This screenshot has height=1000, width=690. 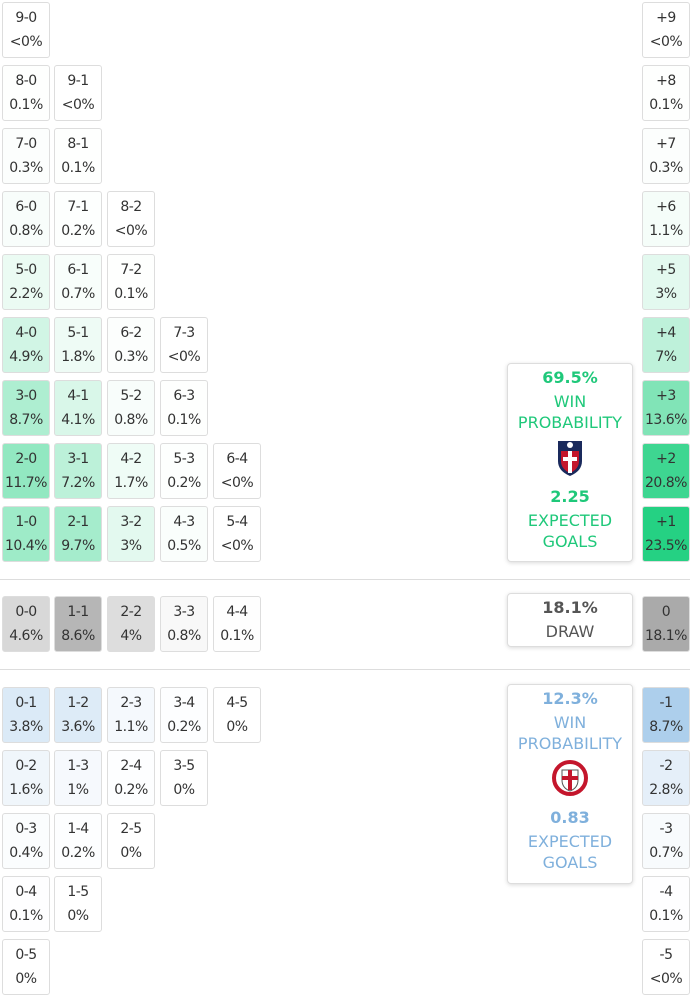 I want to click on score: 6-1, so click(x=78, y=270).